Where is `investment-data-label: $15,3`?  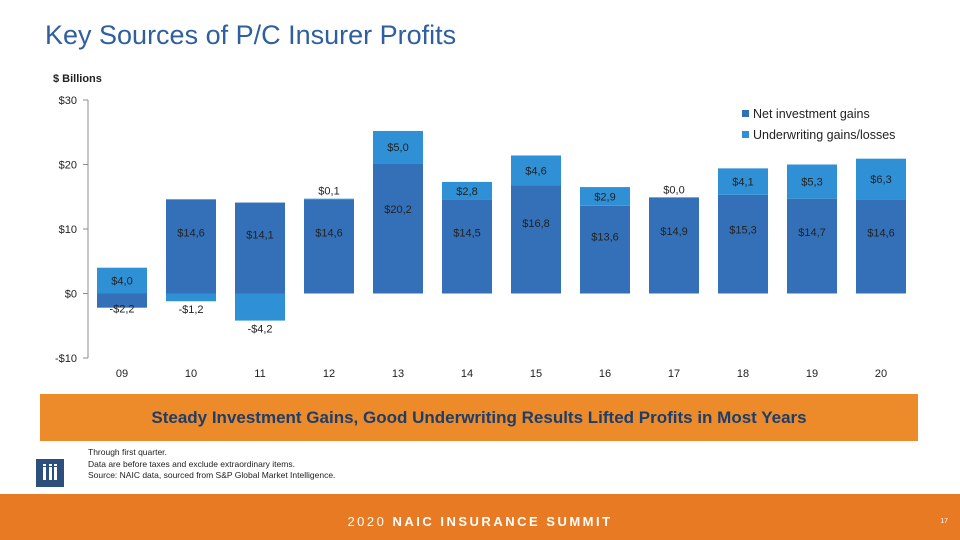 investment-data-label: $15,3 is located at coordinates (743, 230).